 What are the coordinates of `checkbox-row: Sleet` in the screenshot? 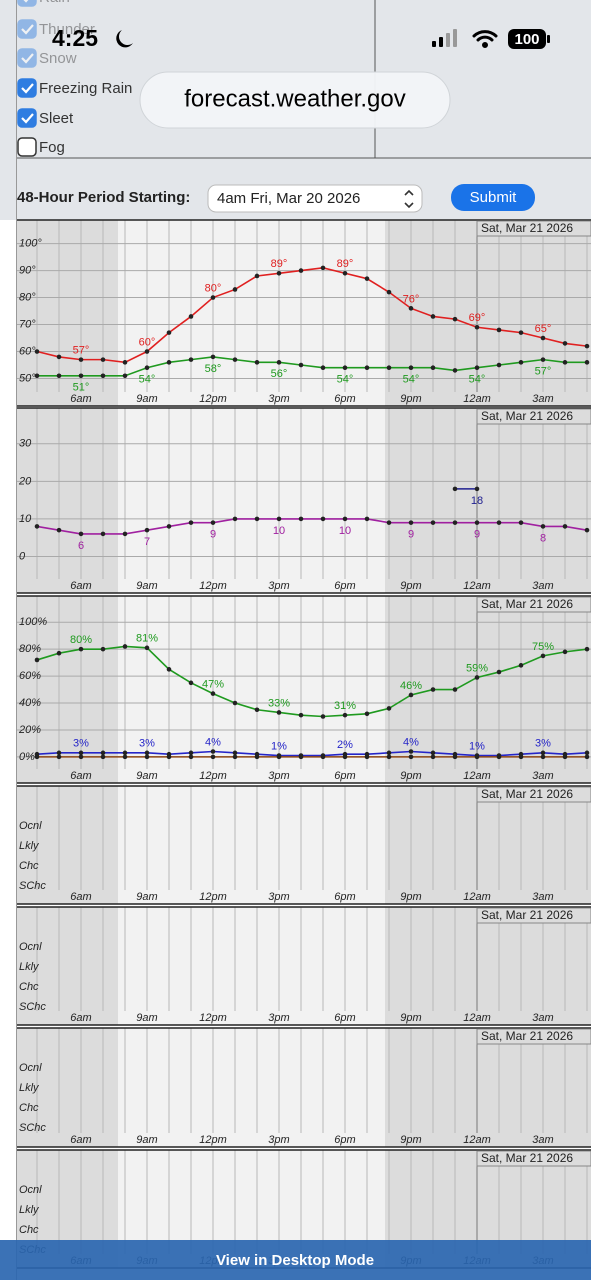 It's located at (45, 118).